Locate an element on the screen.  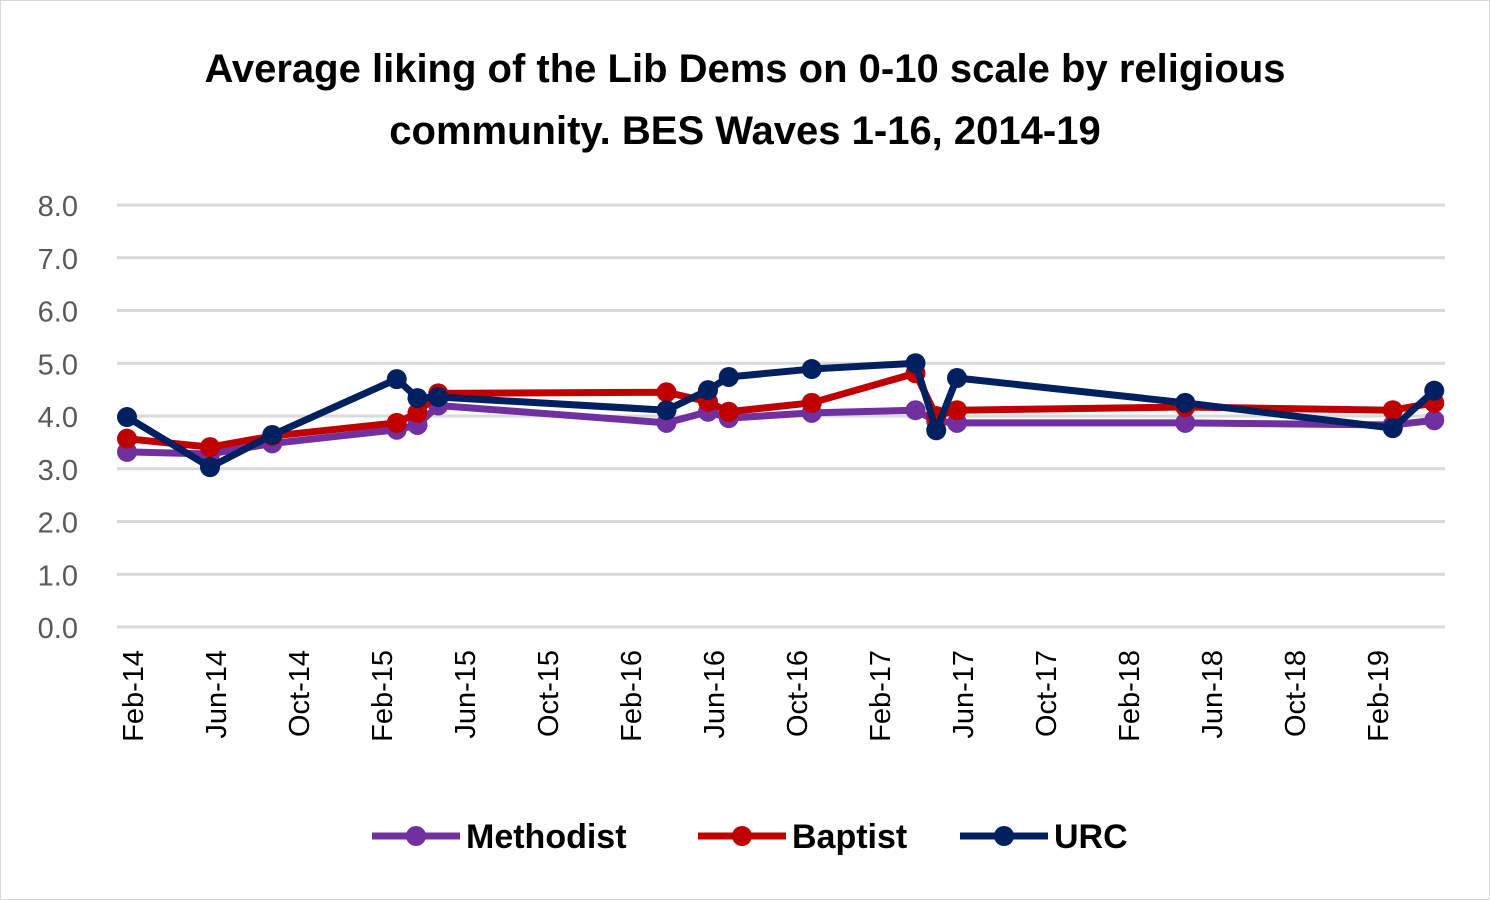
y-tick-label: 5.0 is located at coordinates (58, 365).